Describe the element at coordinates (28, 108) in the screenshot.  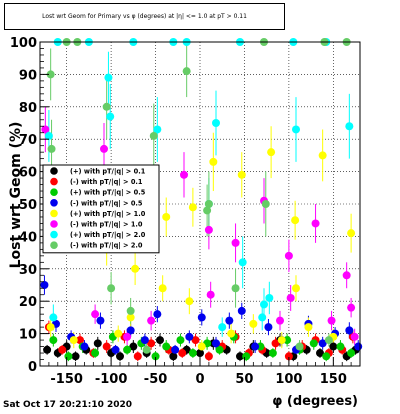
I see `y-tick-label: 80` at that location.